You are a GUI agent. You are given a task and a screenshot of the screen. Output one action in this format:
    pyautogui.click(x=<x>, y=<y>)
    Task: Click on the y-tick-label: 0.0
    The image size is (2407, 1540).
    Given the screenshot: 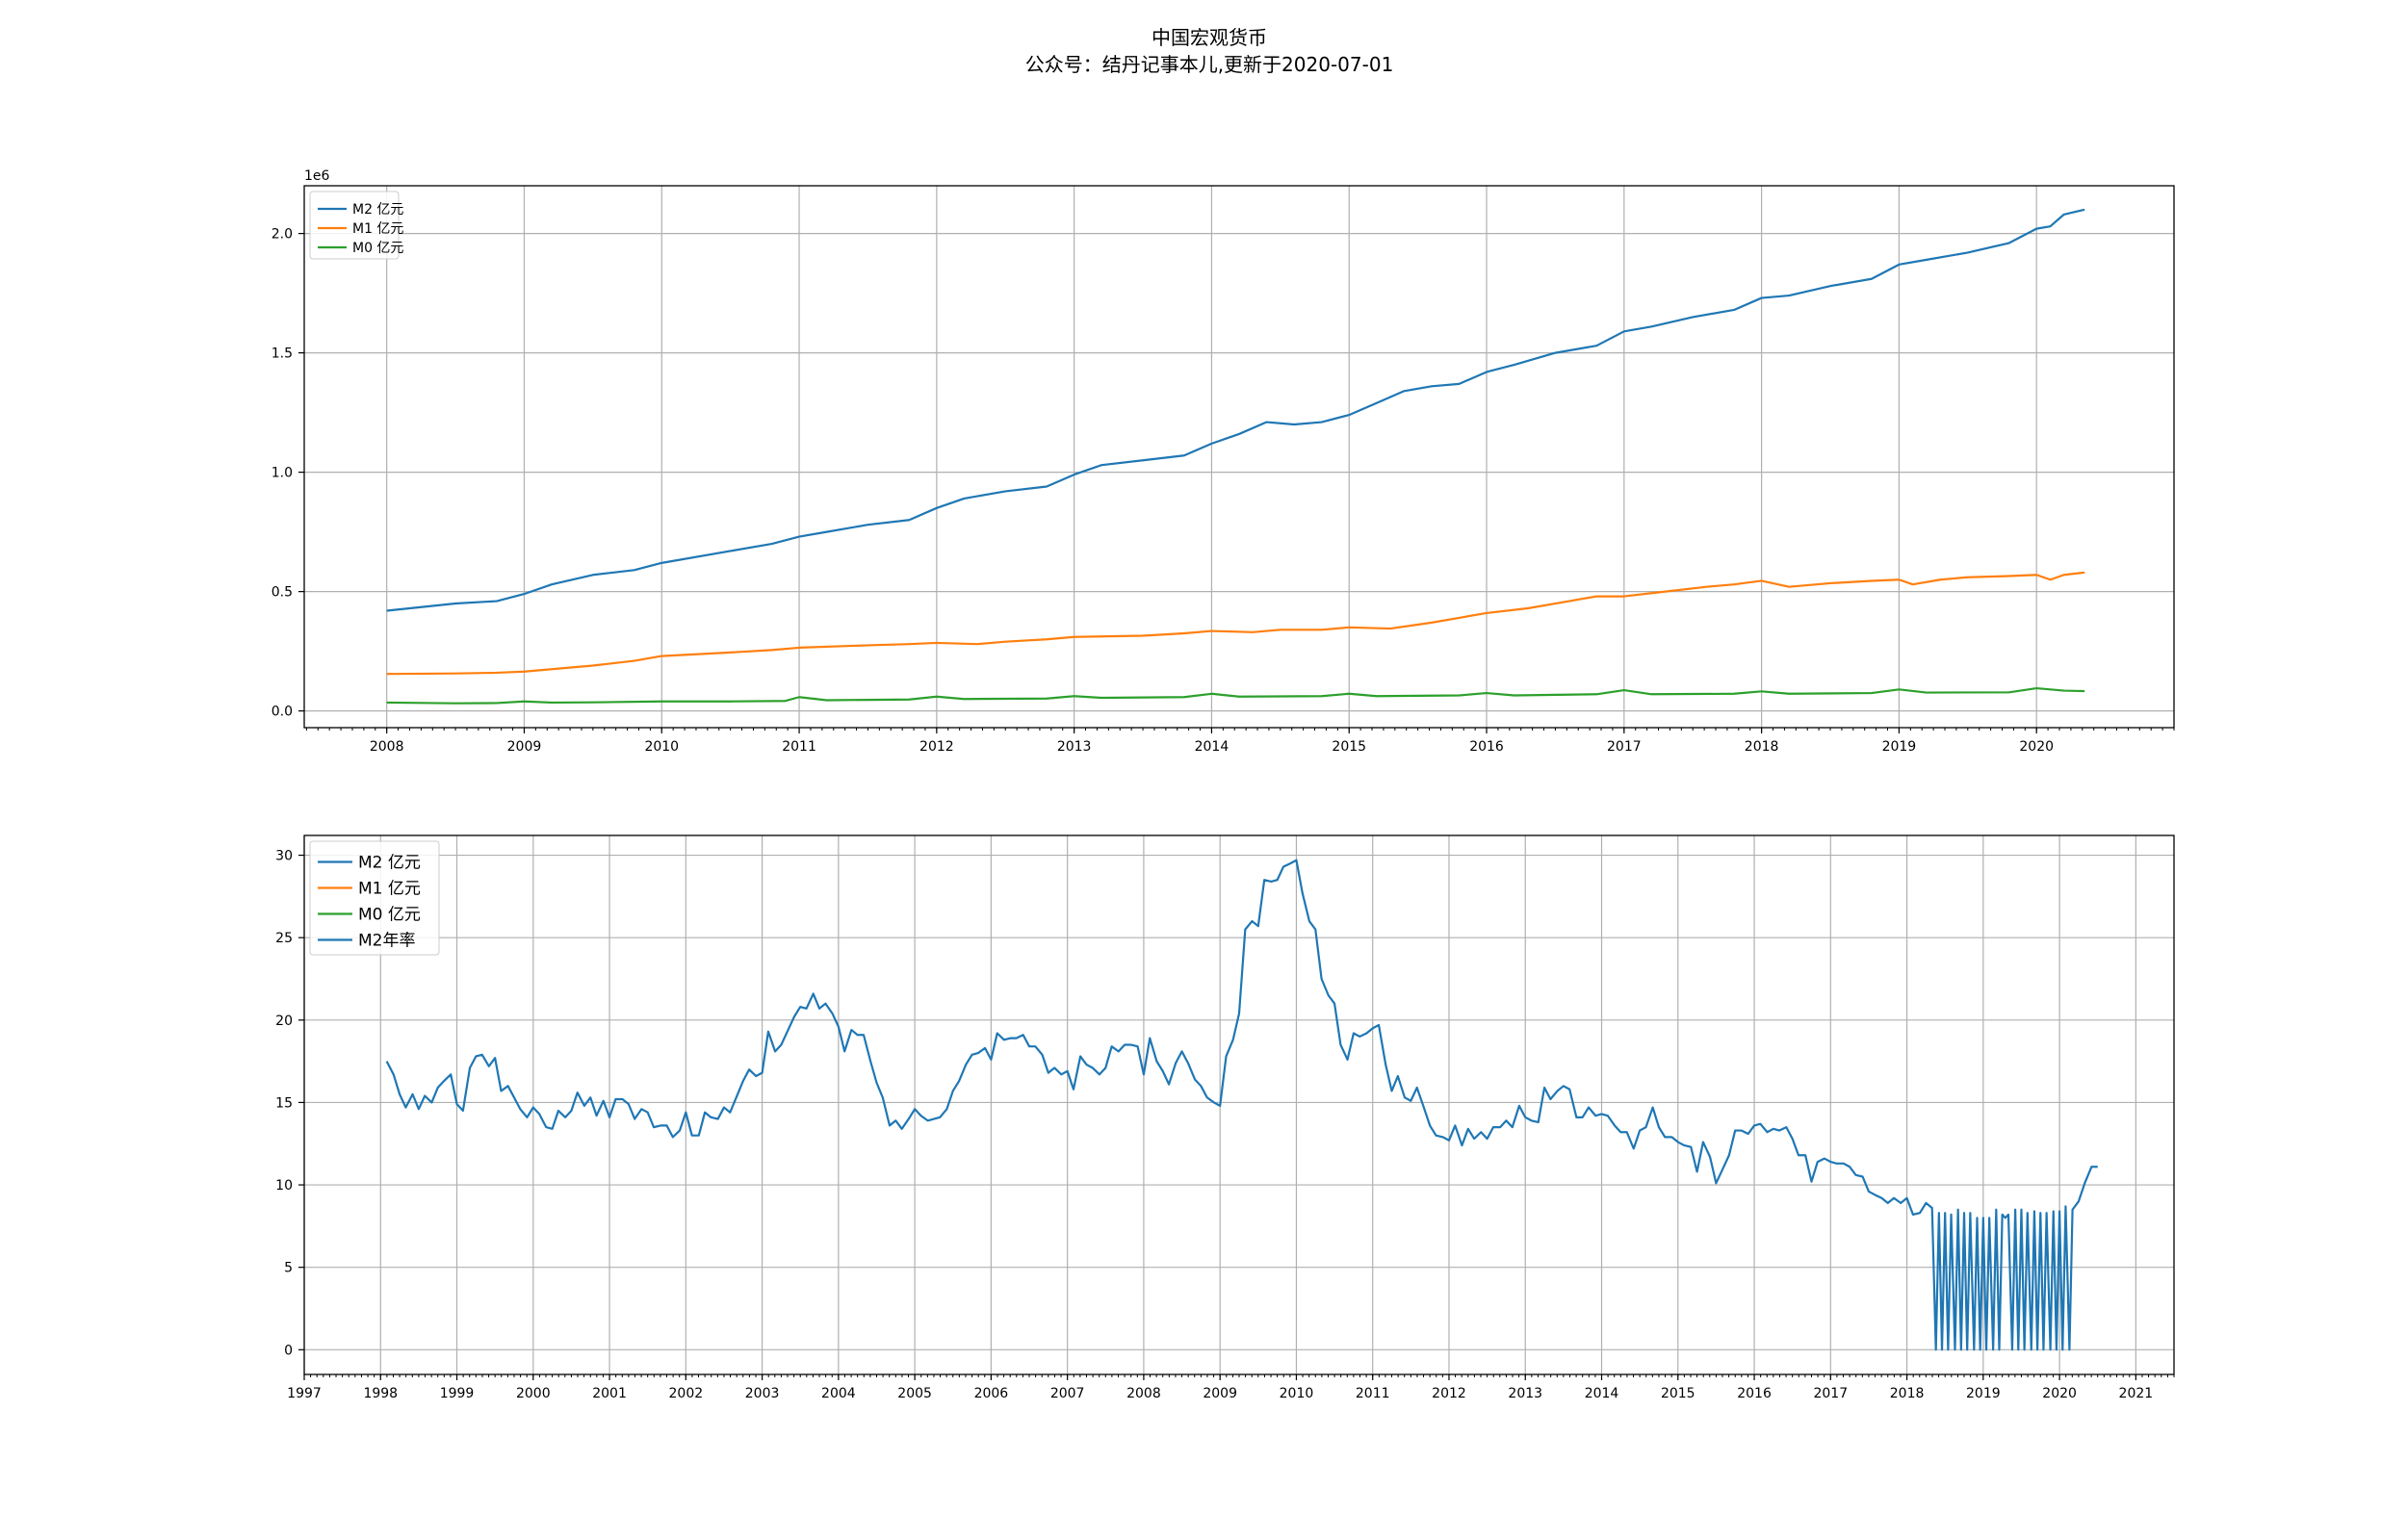 What is the action you would take?
    pyautogui.click(x=282, y=712)
    